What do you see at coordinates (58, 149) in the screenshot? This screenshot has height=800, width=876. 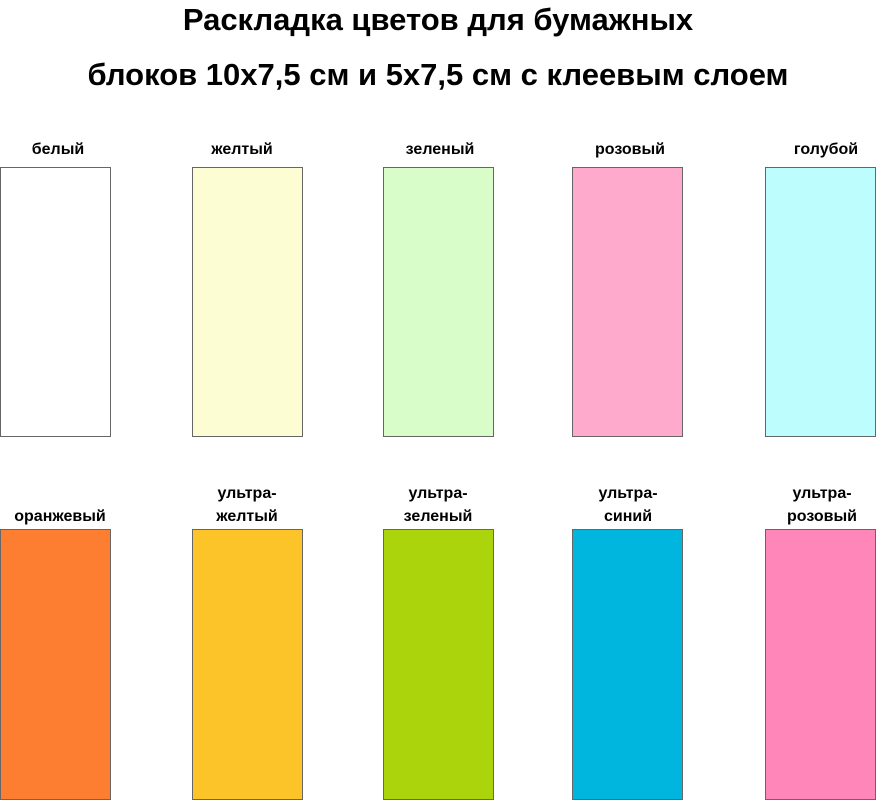 I see `color-label: белый` at bounding box center [58, 149].